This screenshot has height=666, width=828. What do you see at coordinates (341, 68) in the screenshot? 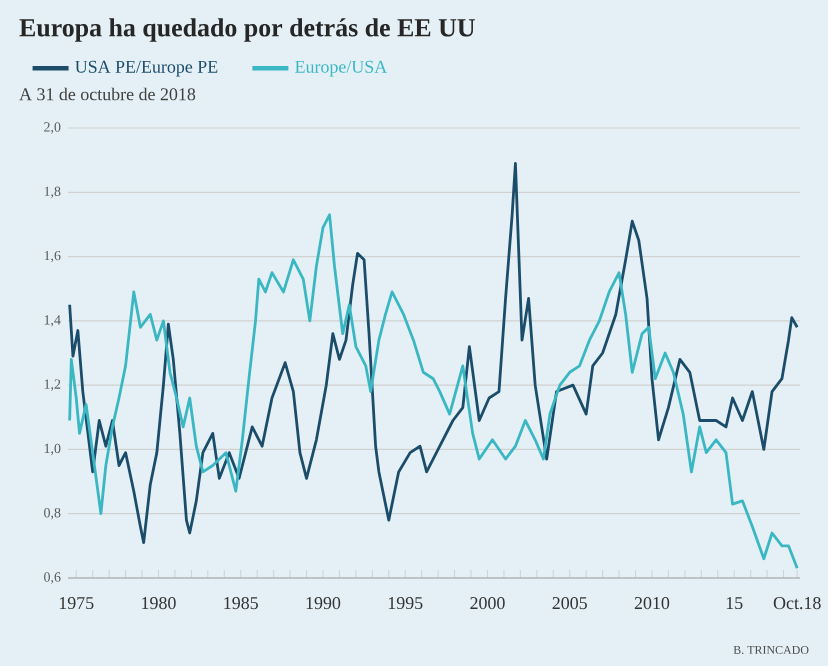
I see `legend-label: Europe/USA` at bounding box center [341, 68].